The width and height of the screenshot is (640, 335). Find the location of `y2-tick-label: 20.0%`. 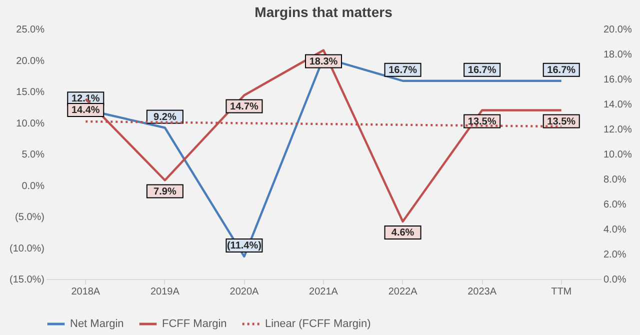

y2-tick-label: 20.0% is located at coordinates (618, 30).